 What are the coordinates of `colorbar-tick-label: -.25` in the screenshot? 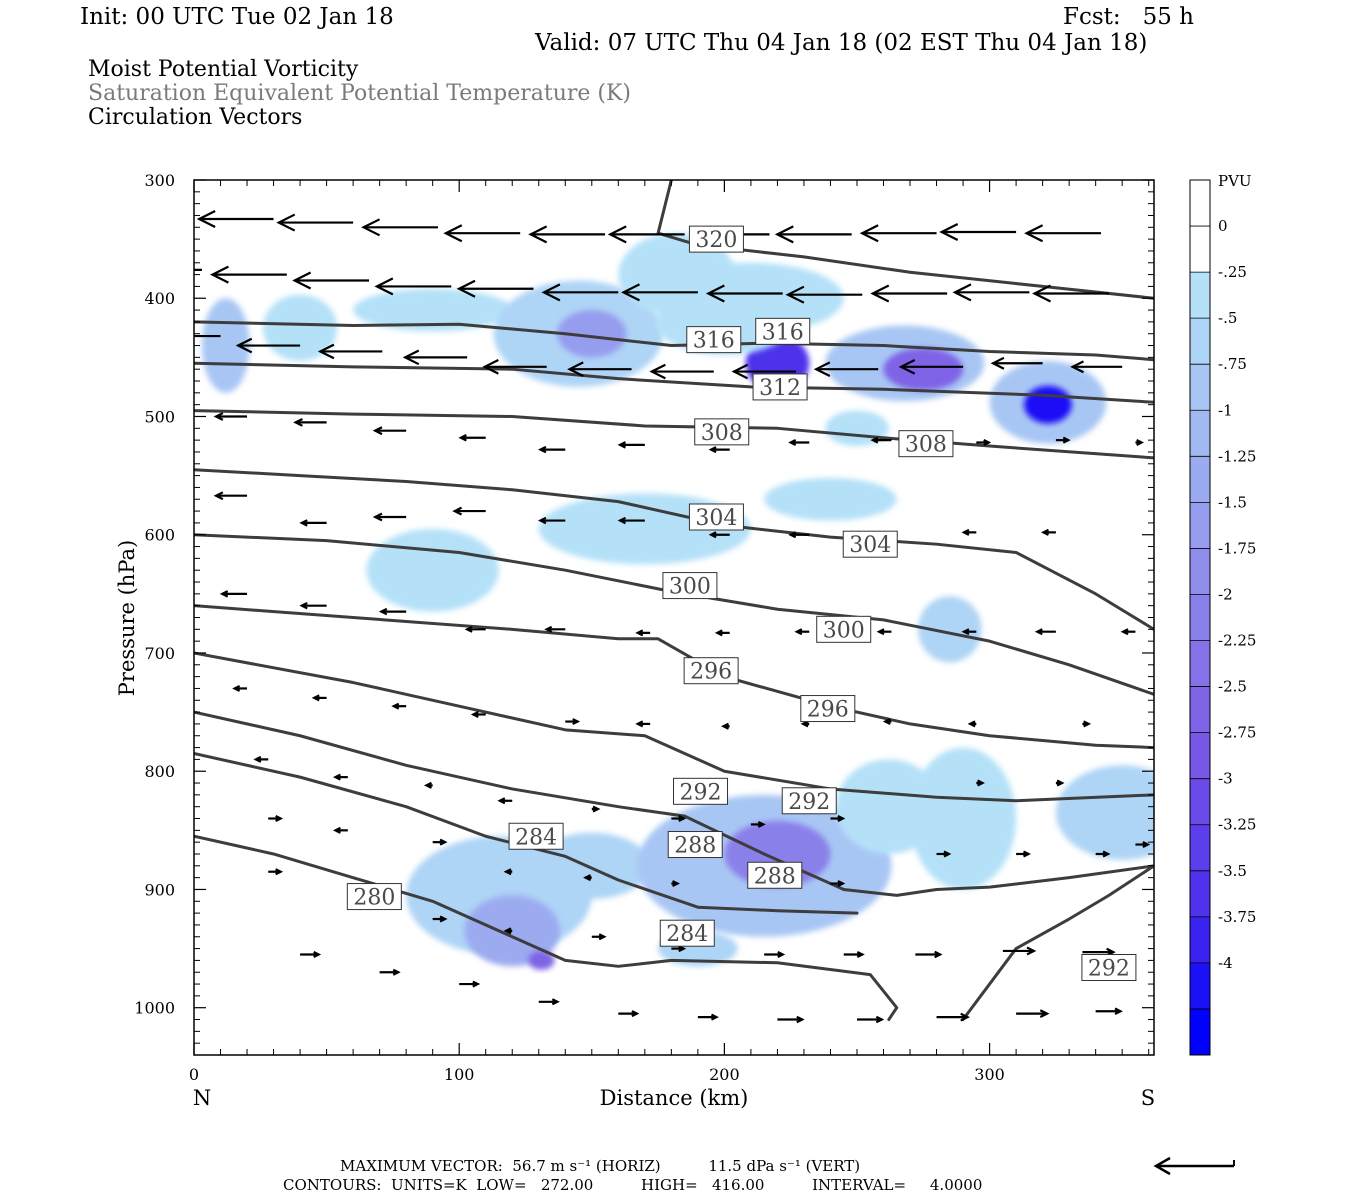 It's located at (1232, 272).